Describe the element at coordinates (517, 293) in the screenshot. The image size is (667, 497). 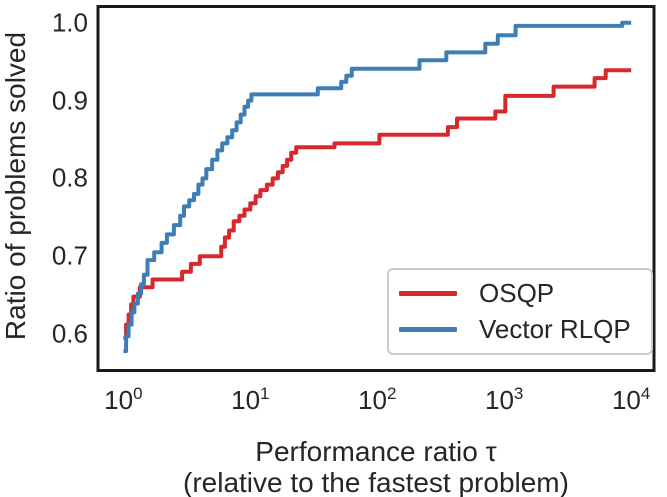
I see `osqp-legend-label: OSQP` at that location.